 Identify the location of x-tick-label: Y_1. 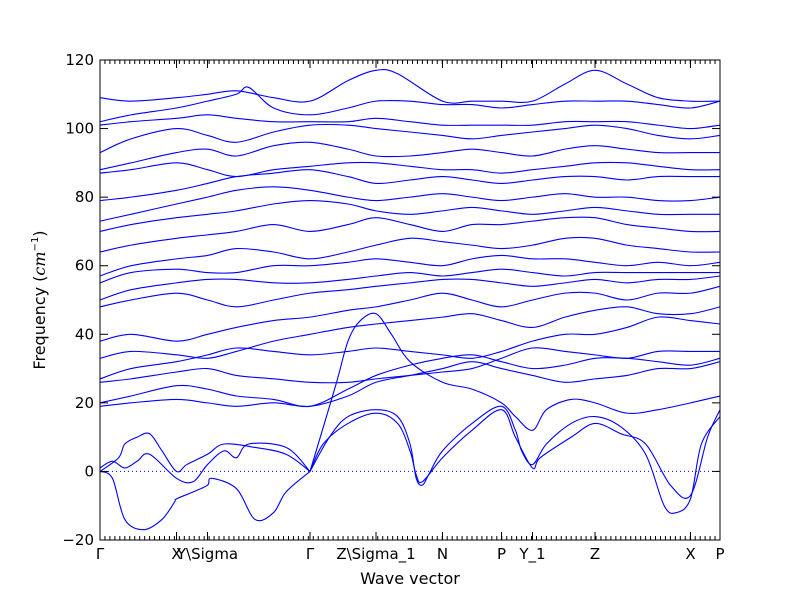
(531, 554).